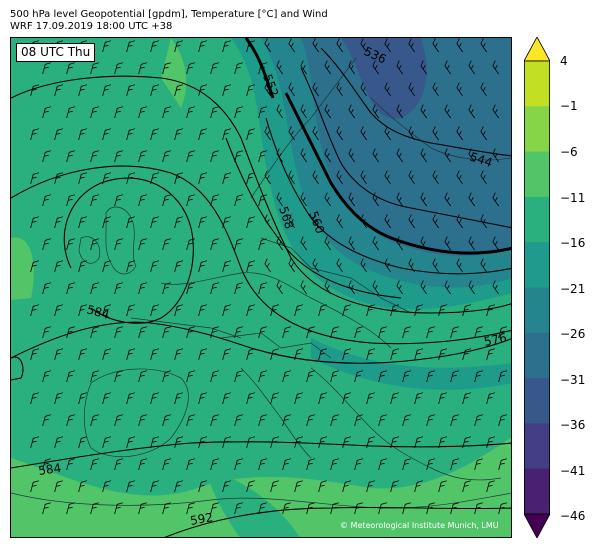  Describe the element at coordinates (201, 519) in the screenshot. I see `contour-label-592: 592` at that location.